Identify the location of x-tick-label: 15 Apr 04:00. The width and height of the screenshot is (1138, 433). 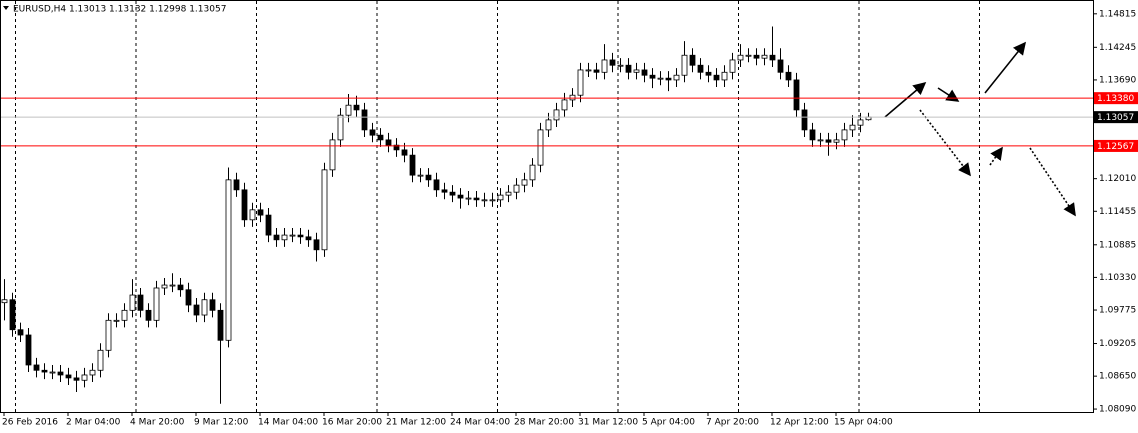
(863, 423).